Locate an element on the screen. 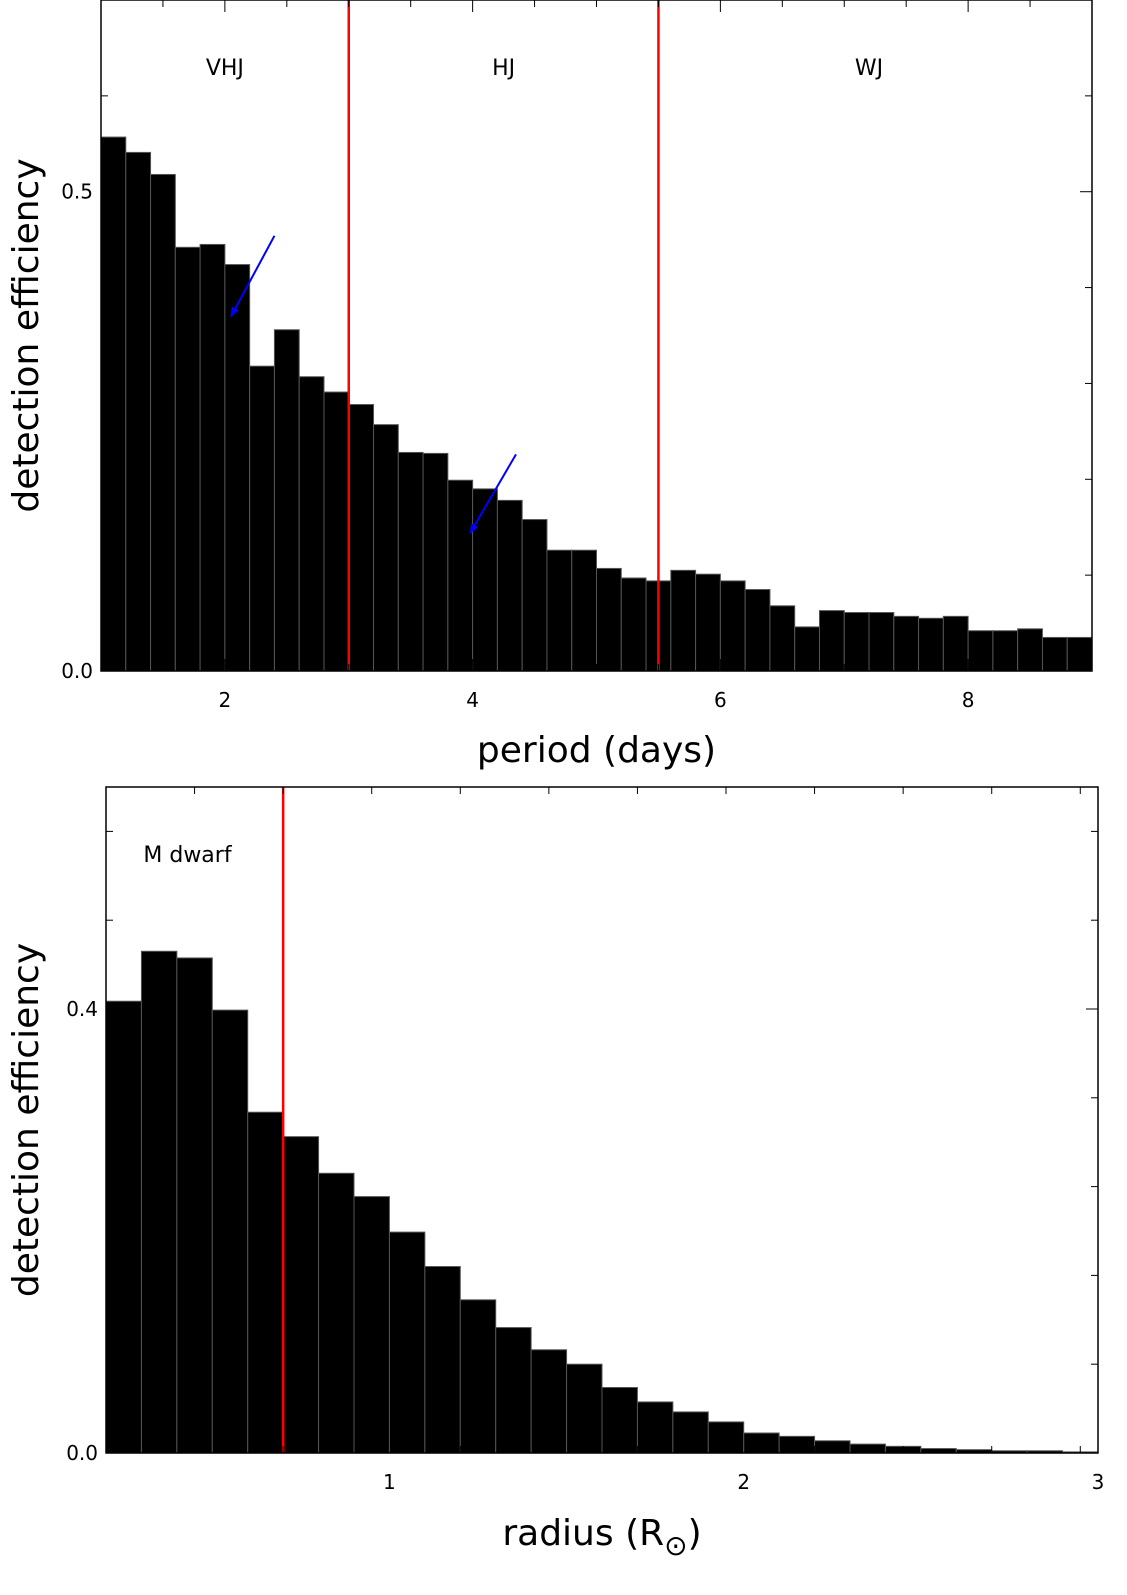  period-x-tick-label: 6 is located at coordinates (720, 700).